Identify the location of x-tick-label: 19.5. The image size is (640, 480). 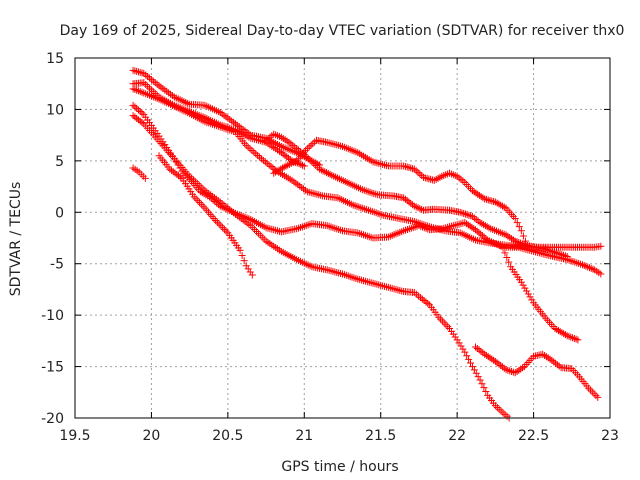
(74, 436).